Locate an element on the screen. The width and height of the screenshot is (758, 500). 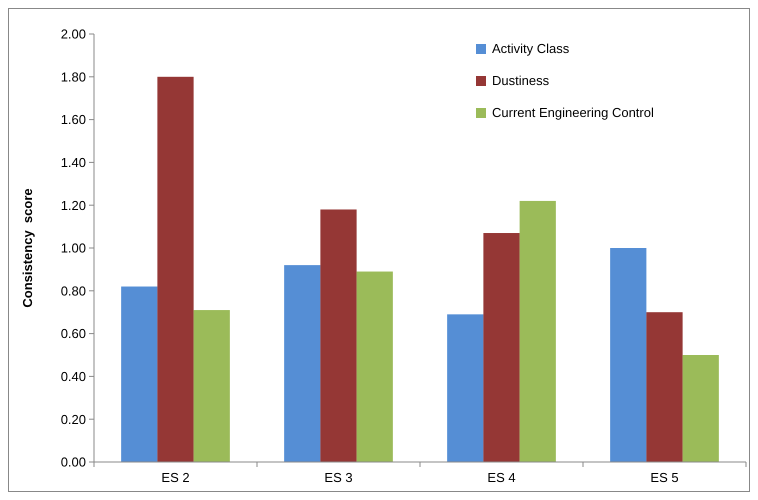
y-tick-label: 1.40 is located at coordinates (73, 162).